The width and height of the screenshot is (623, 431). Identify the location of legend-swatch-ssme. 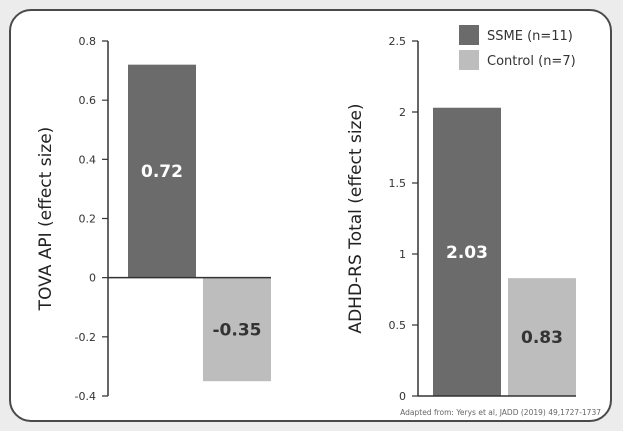
(469, 35).